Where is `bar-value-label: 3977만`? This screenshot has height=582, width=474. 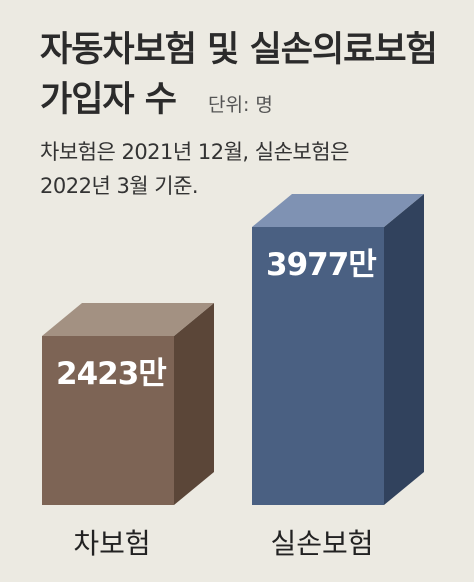 bar-value-label: 3977만 is located at coordinates (321, 265).